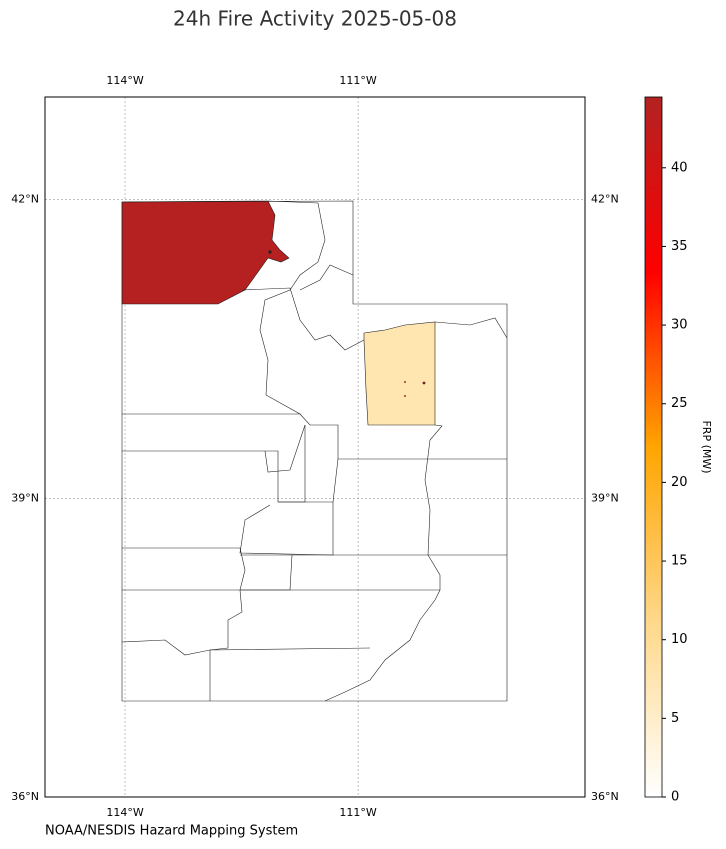  What do you see at coordinates (653, 447) in the screenshot?
I see `colorbar` at bounding box center [653, 447].